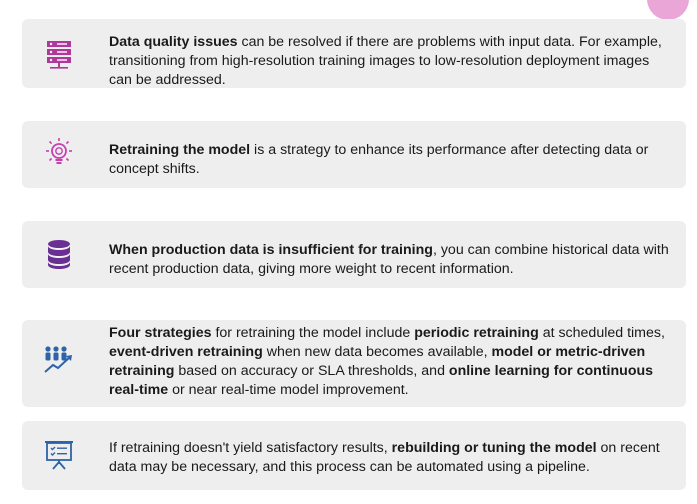 The width and height of the screenshot is (697, 504). What do you see at coordinates (180, 150) in the screenshot?
I see `bold-text-segment: Retraining the model` at bounding box center [180, 150].